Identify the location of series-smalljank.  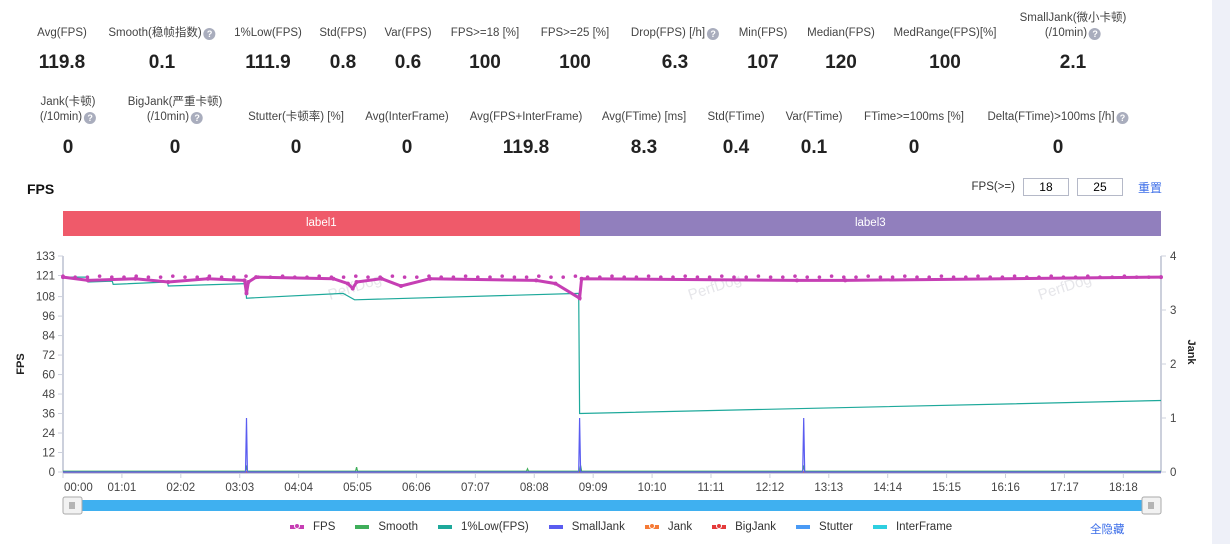
(612, 445).